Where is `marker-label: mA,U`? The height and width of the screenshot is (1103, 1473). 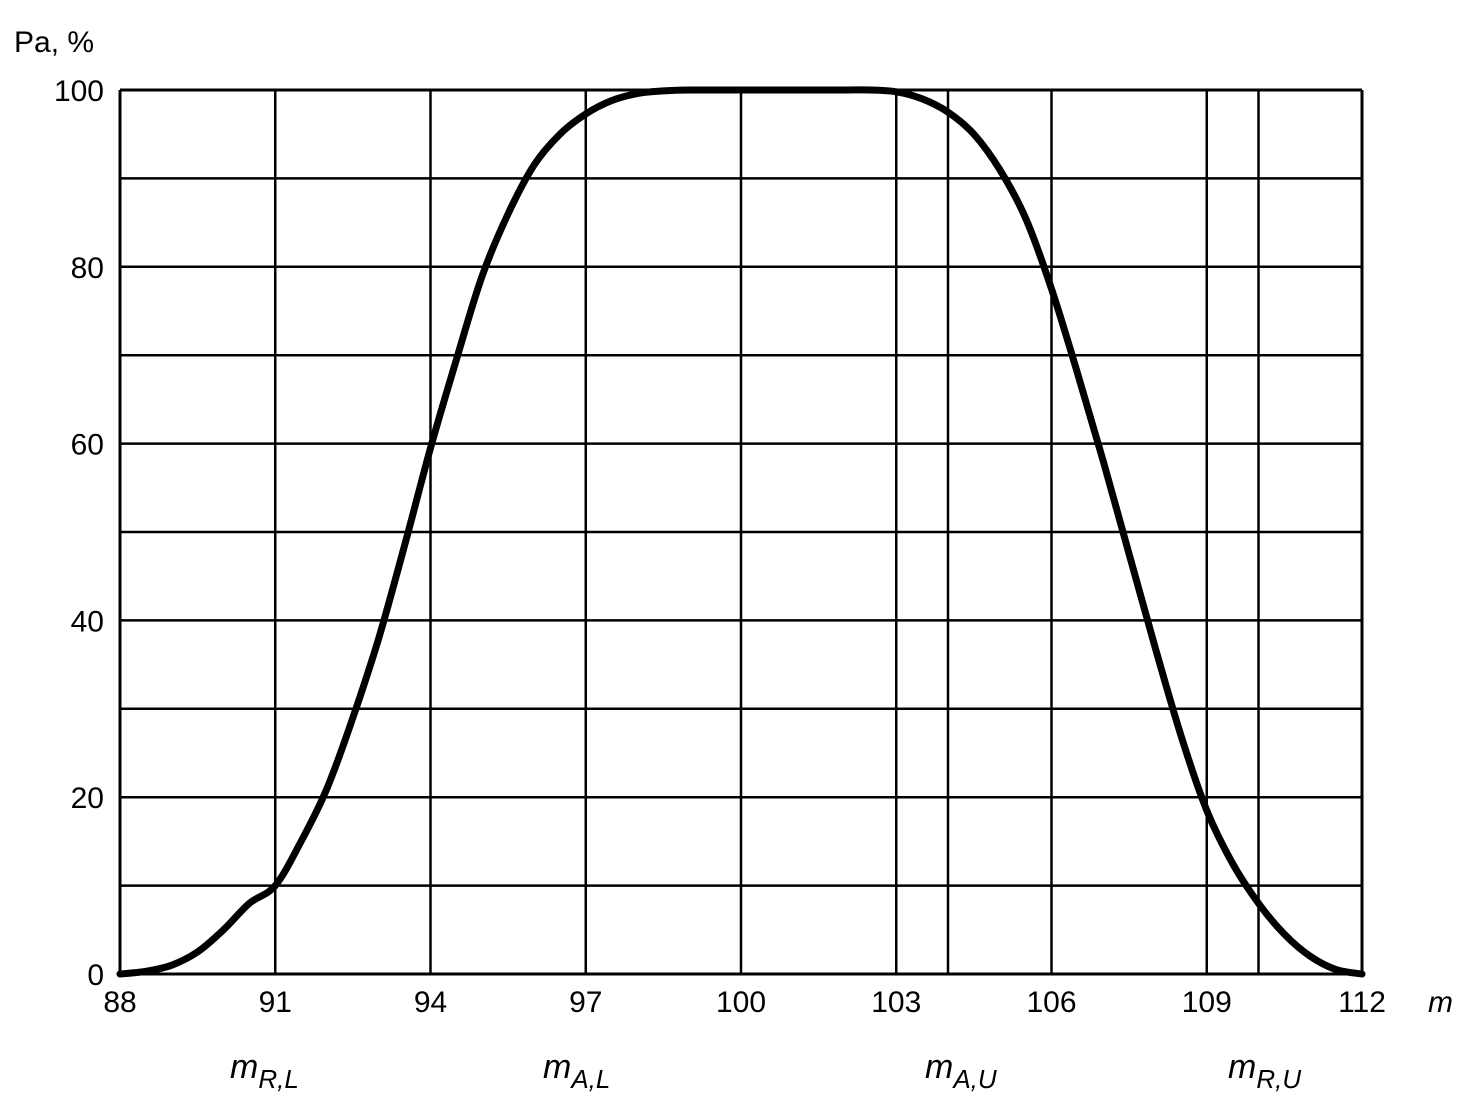
marker-label: mA,U is located at coordinates (961, 1071).